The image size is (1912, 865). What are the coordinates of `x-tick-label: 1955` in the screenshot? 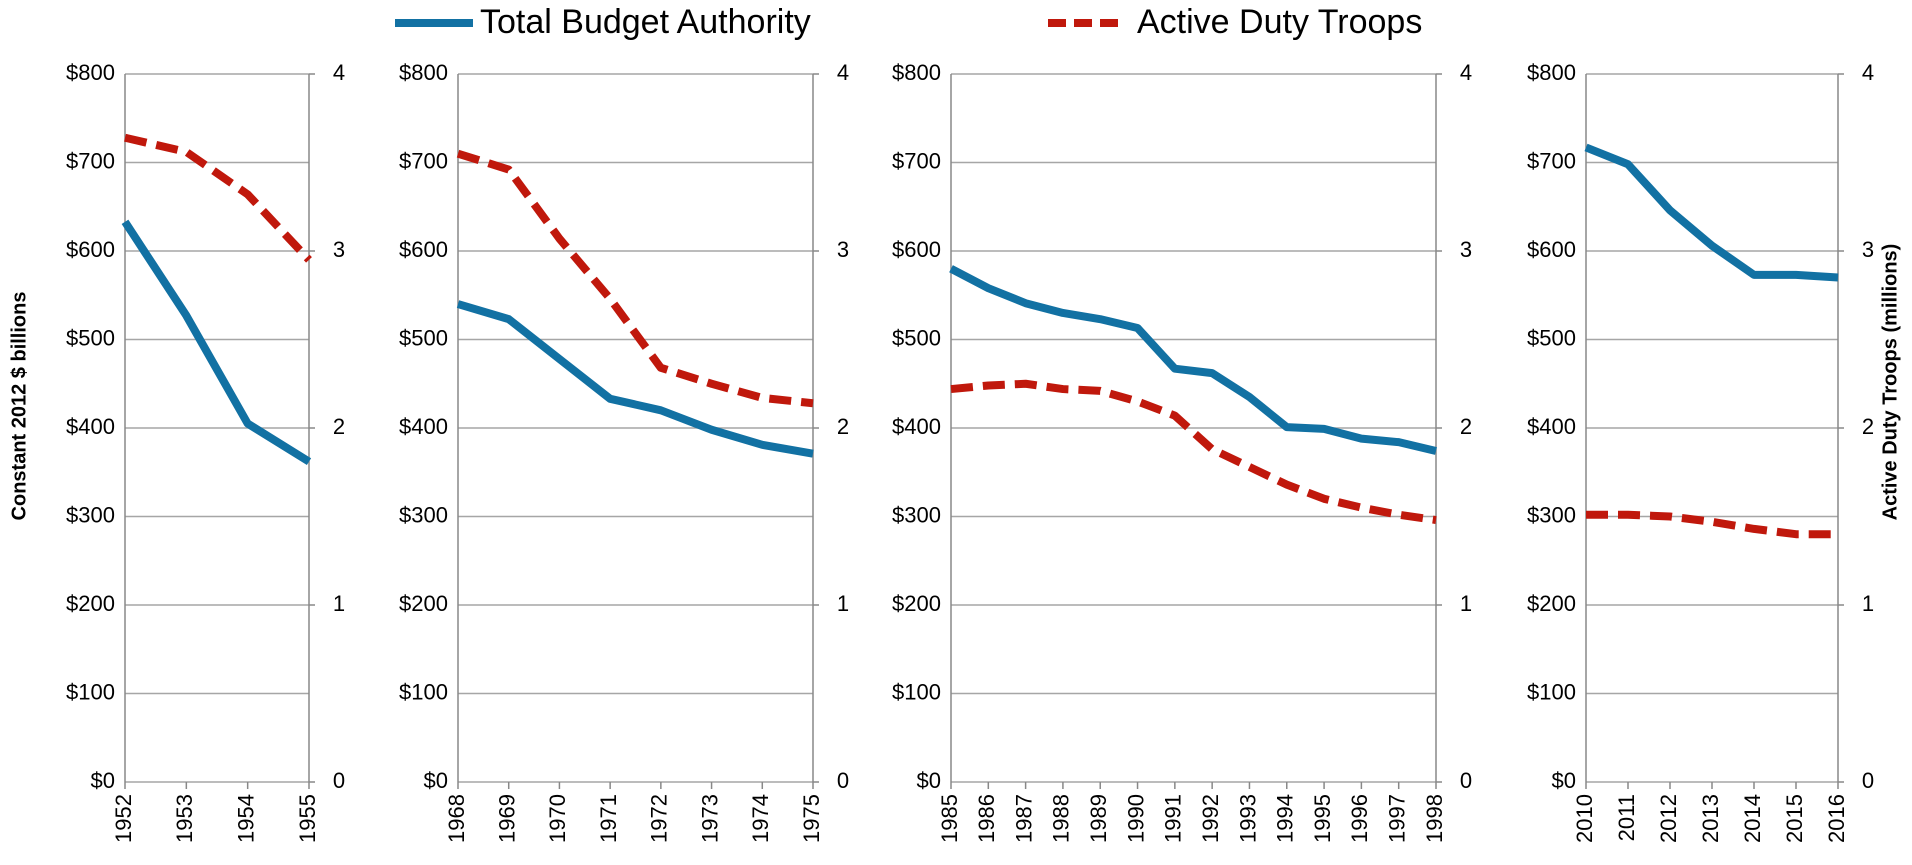 It's located at (307, 818).